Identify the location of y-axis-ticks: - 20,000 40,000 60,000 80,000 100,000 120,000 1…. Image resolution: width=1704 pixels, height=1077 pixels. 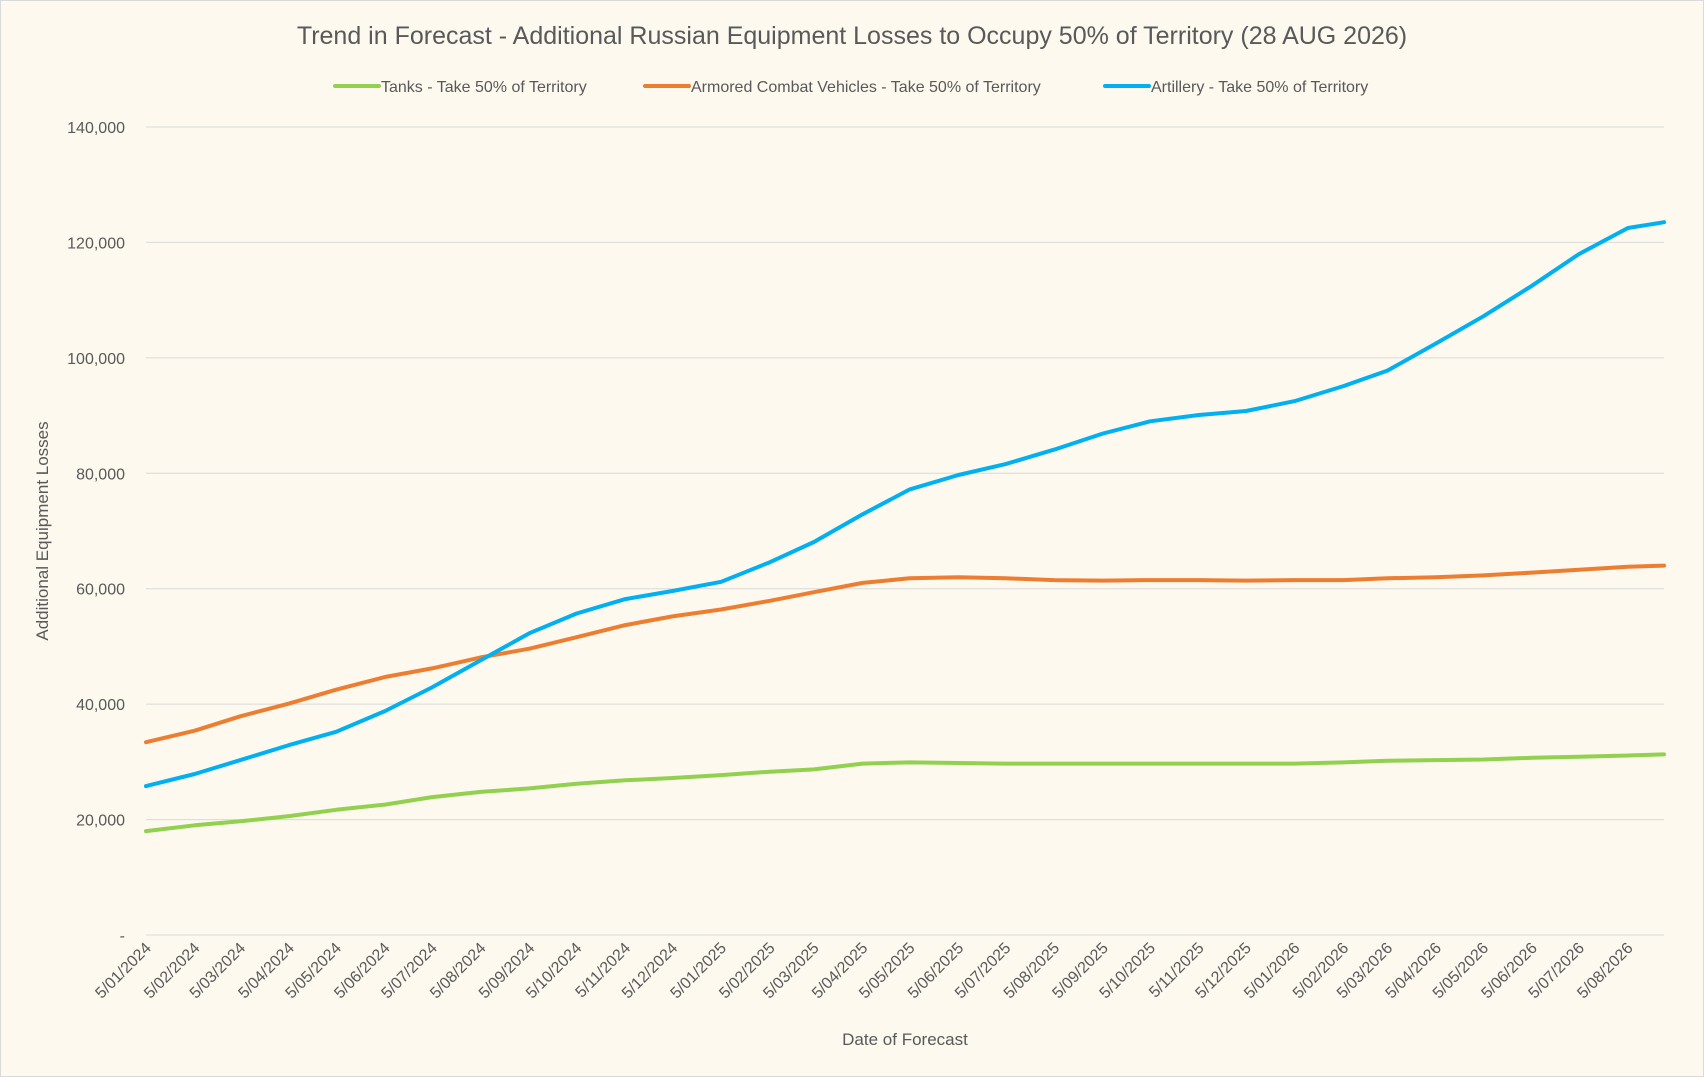
(96, 532).